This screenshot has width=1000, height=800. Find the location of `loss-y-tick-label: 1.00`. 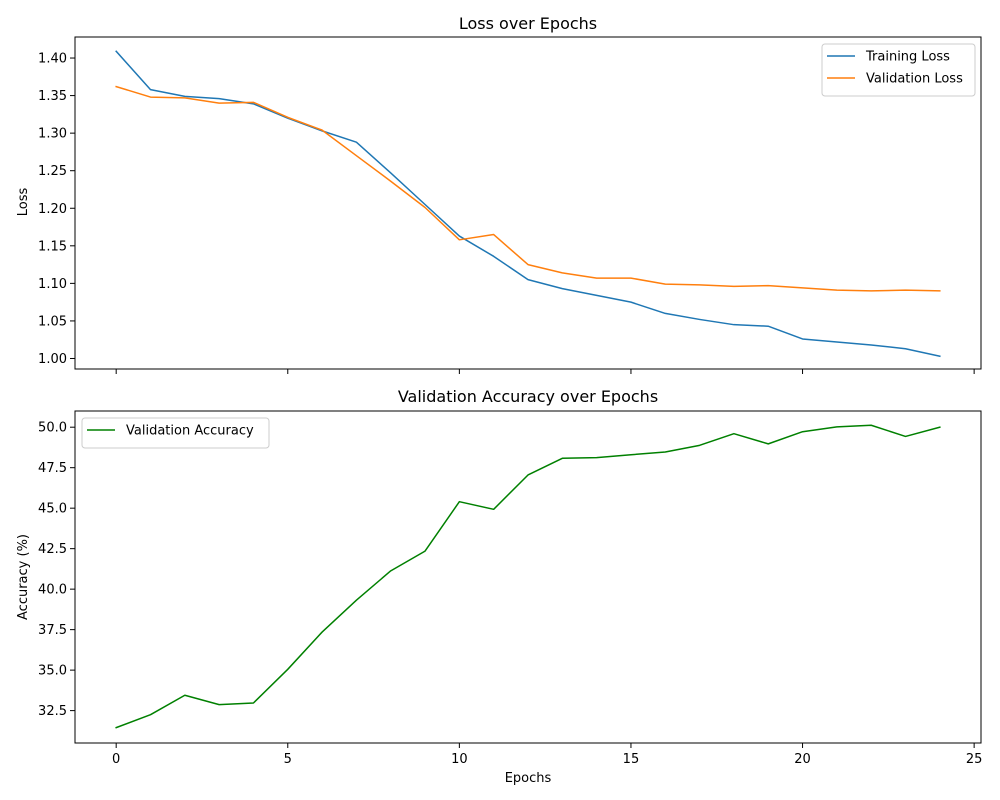

loss-y-tick-label: 1.00 is located at coordinates (52, 359).